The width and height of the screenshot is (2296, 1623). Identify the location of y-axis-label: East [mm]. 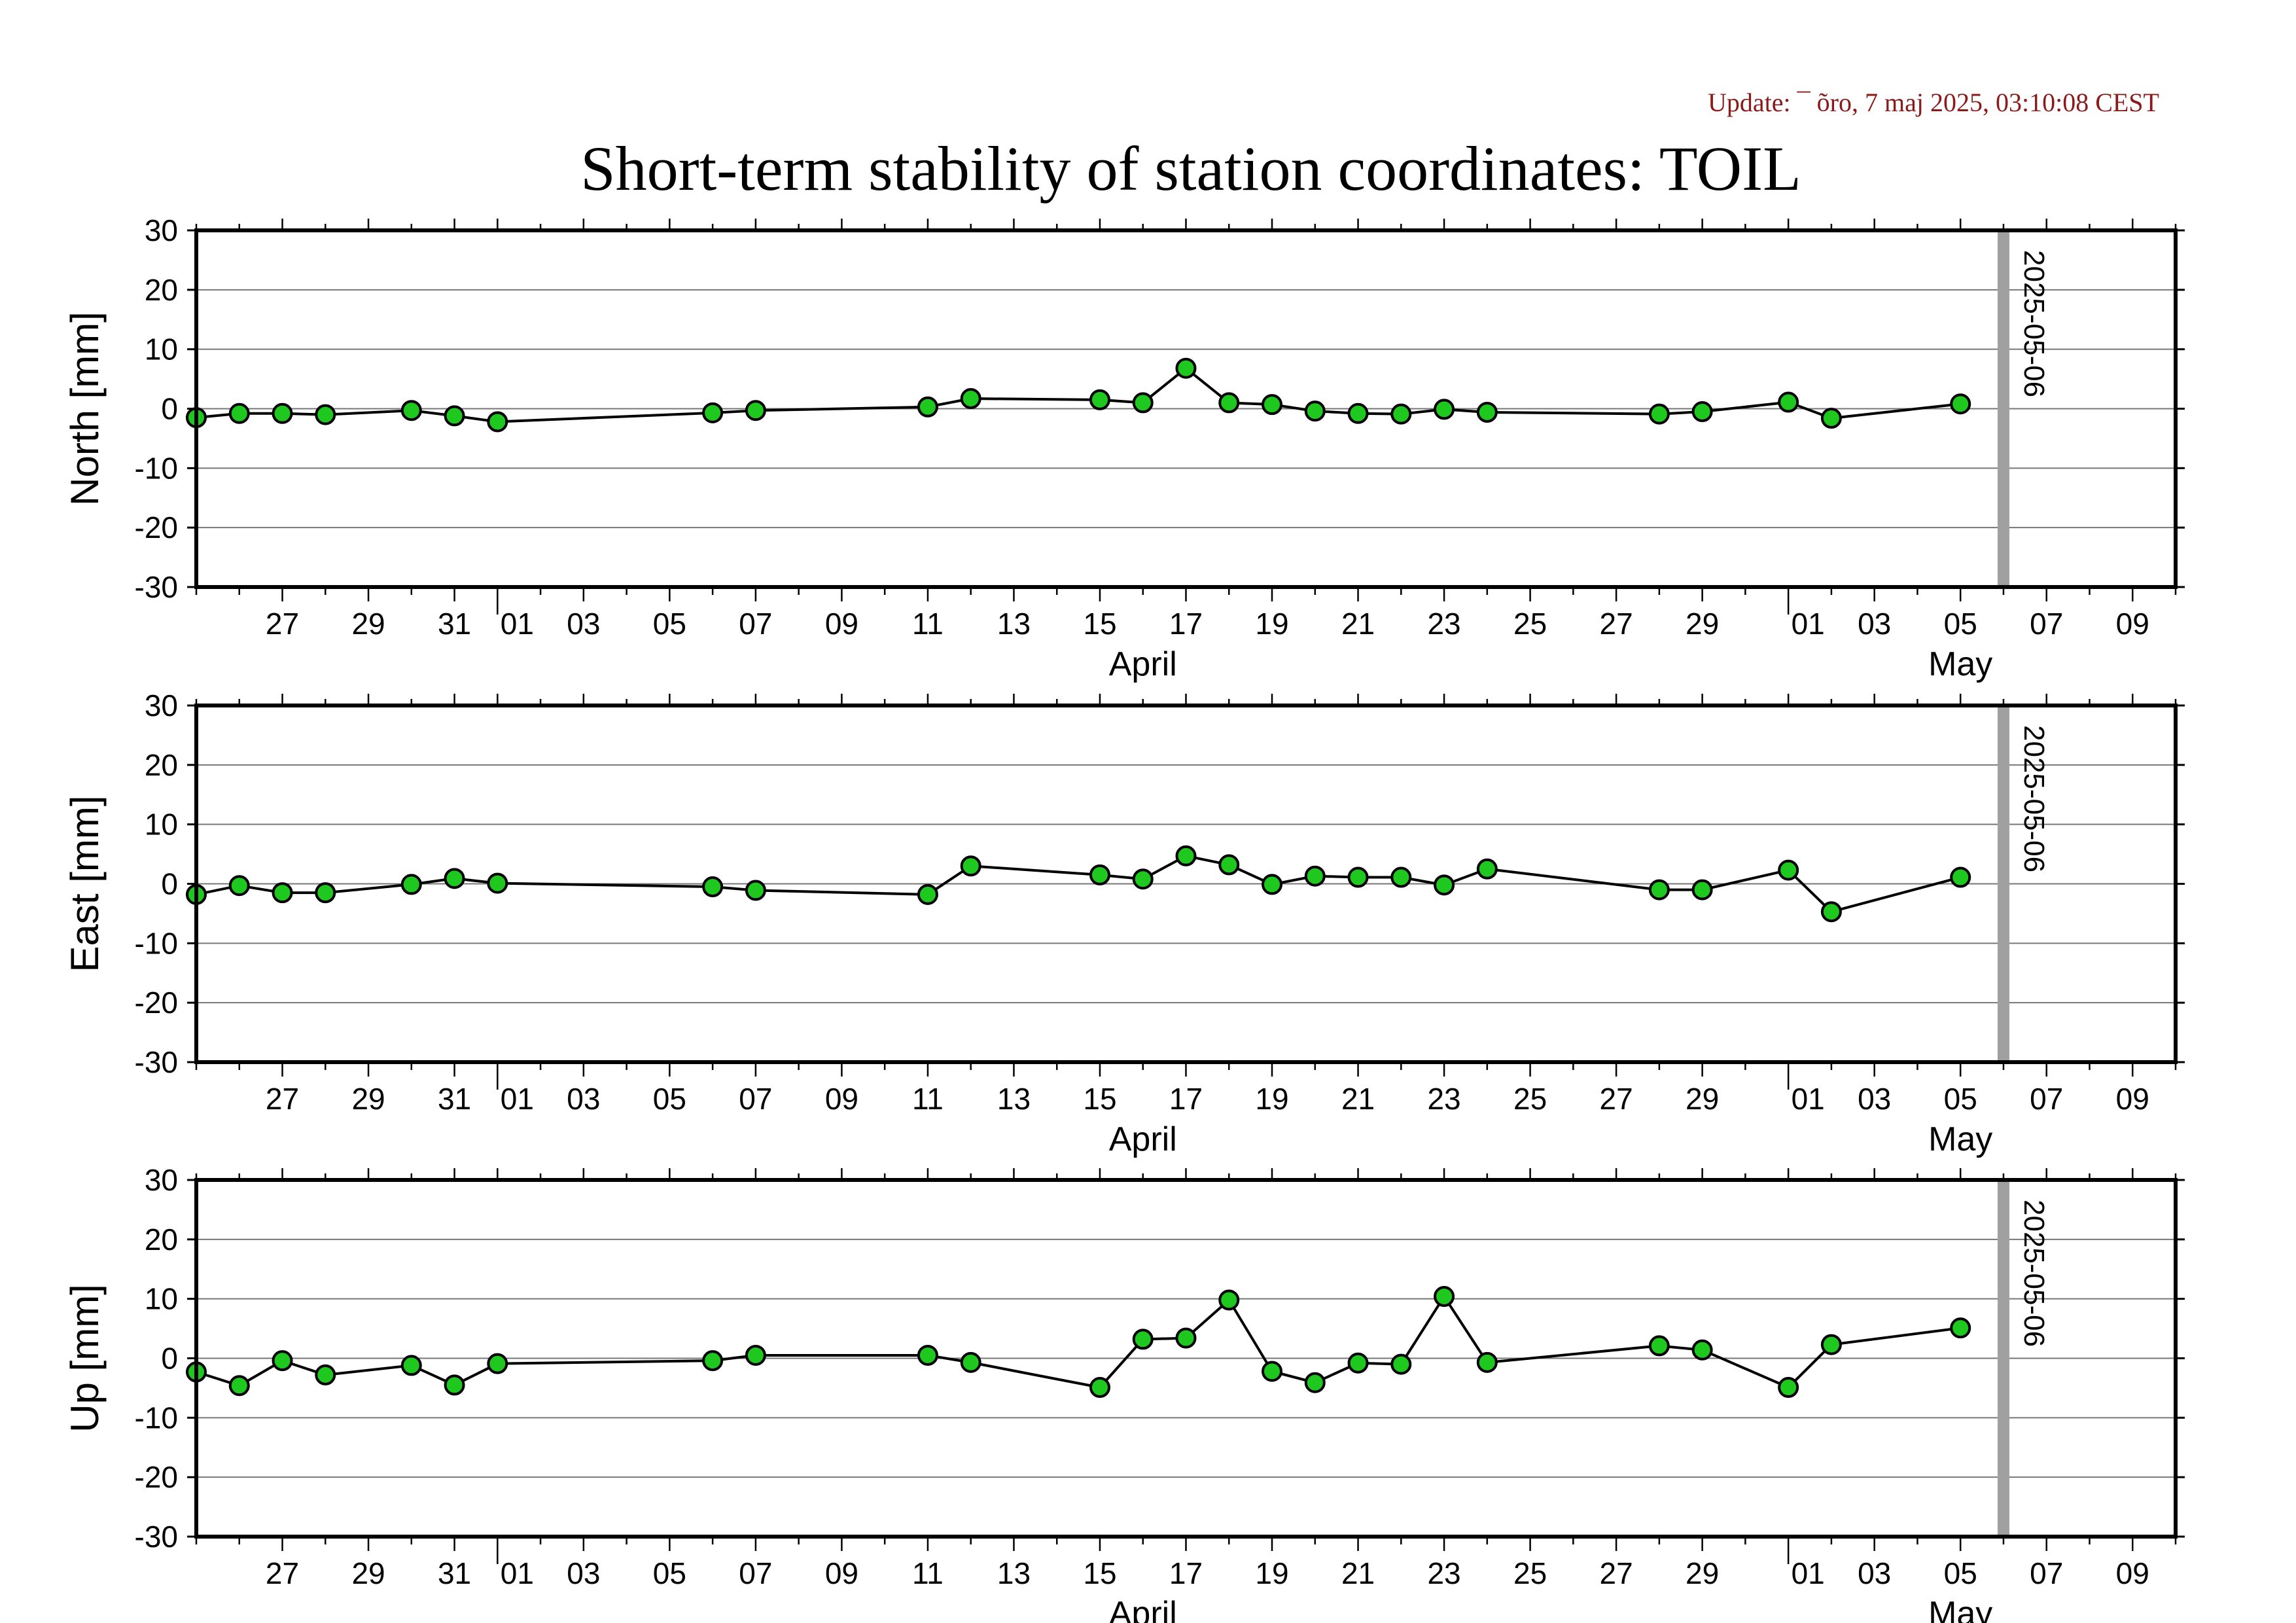
(85, 883).